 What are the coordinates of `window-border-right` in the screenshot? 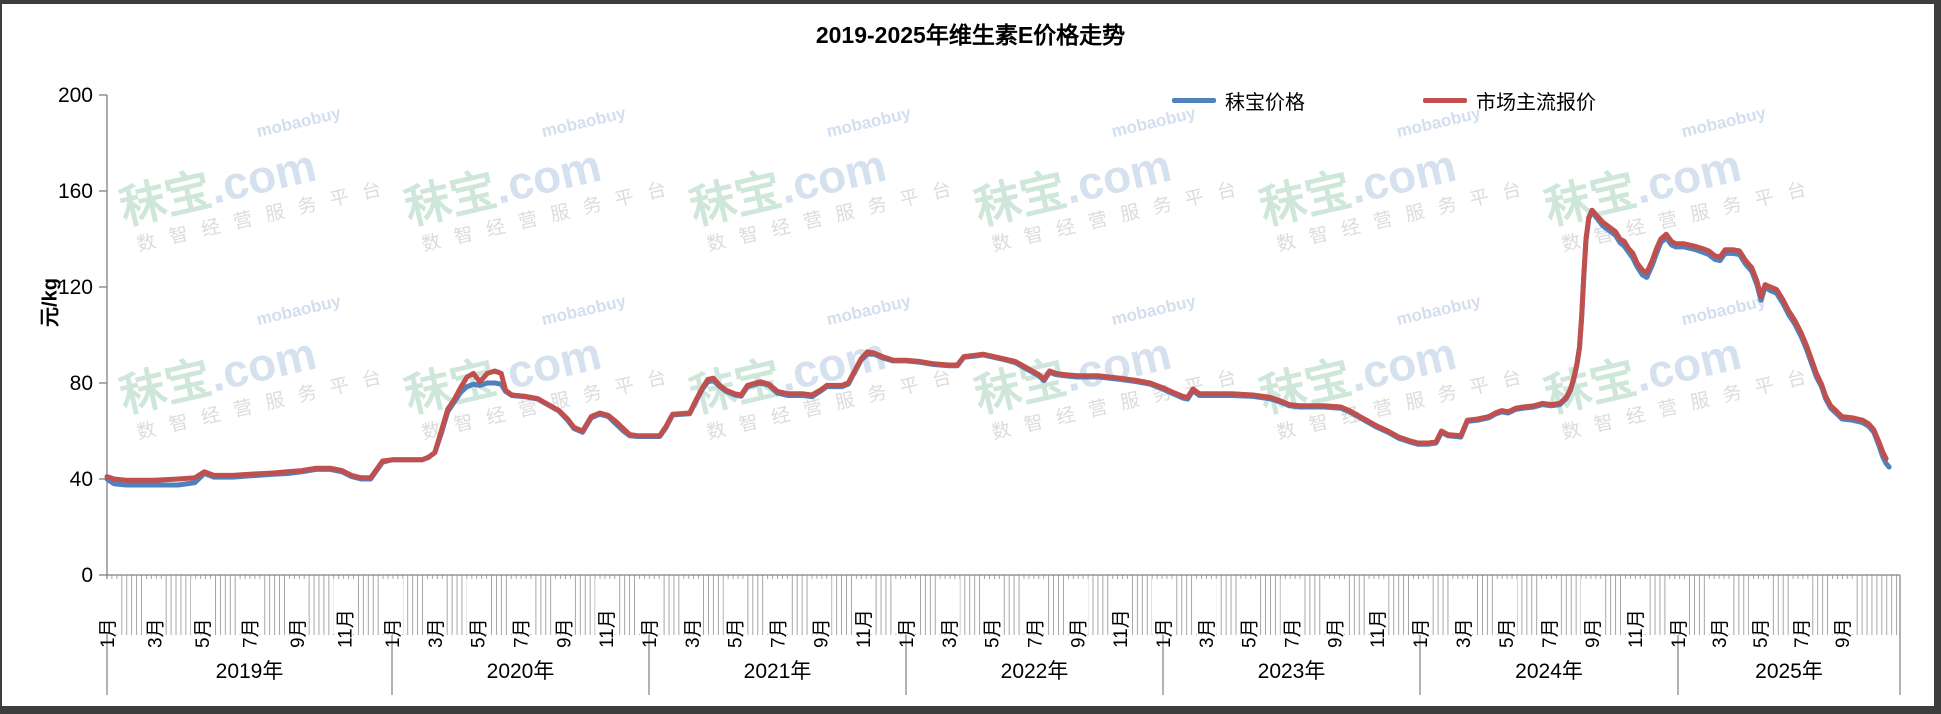 It's located at (1937, 357).